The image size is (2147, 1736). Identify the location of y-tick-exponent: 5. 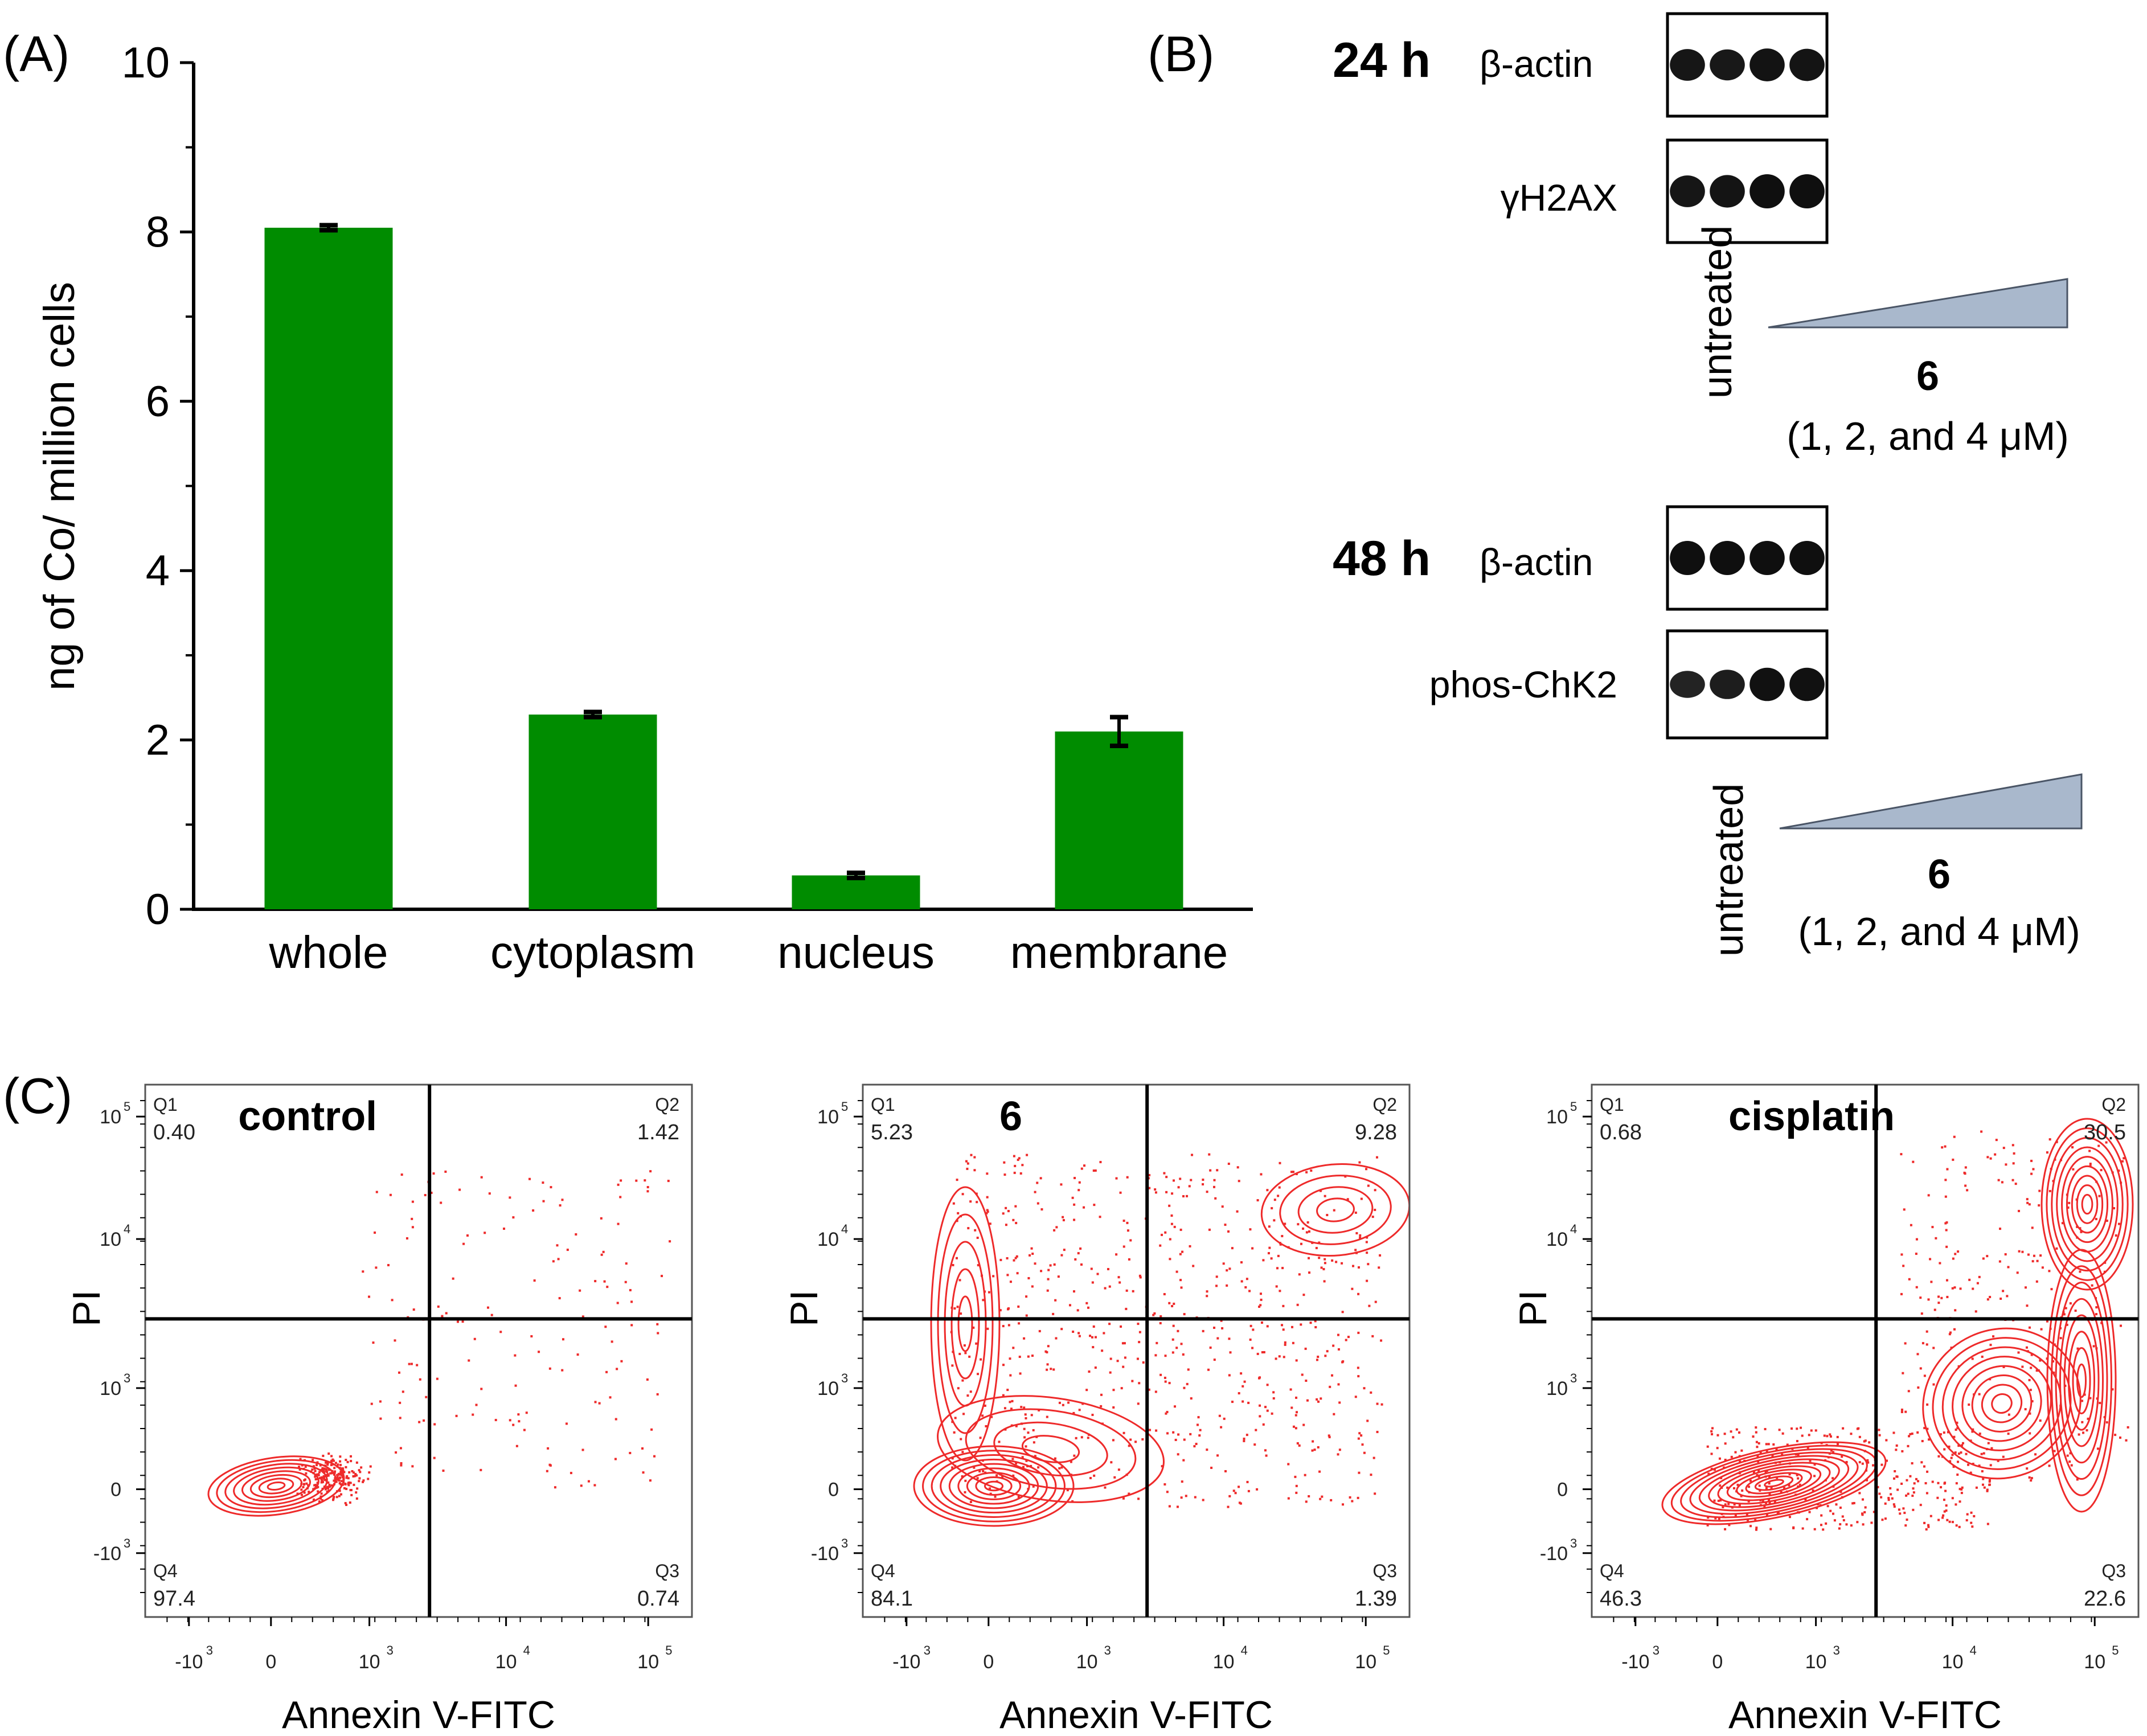
(127, 1106).